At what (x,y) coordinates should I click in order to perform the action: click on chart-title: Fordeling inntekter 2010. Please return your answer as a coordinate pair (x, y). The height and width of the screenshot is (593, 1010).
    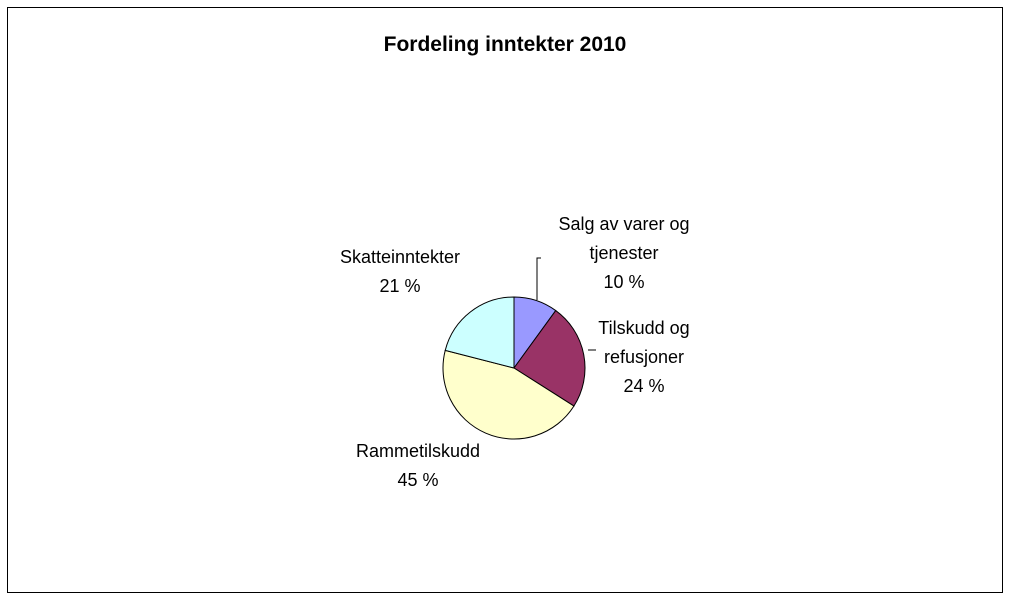
    Looking at the image, I should click on (505, 44).